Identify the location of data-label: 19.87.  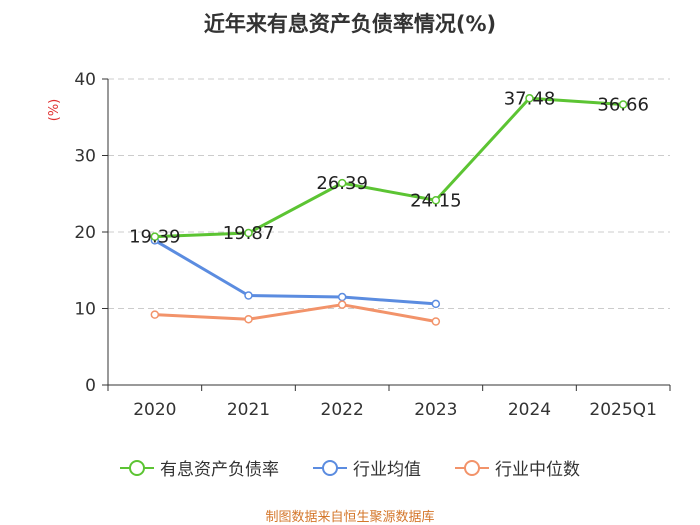
(249, 233).